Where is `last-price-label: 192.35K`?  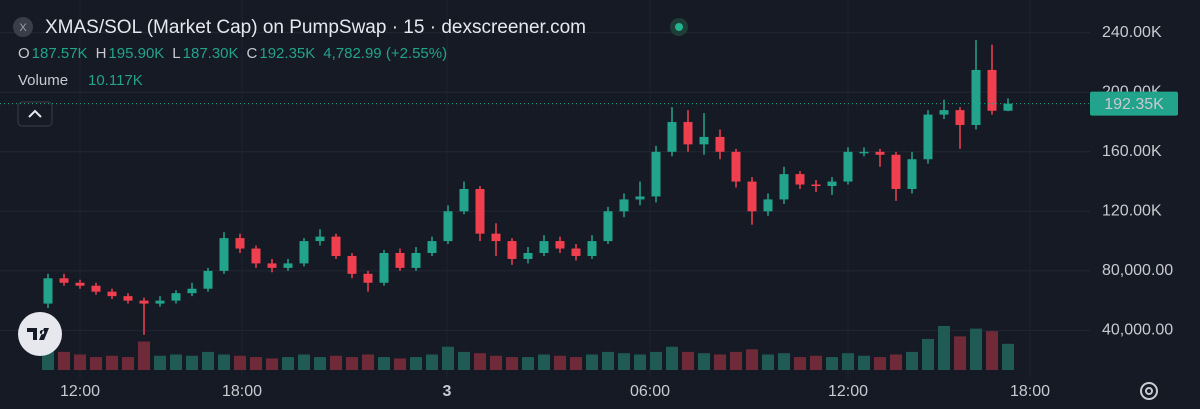
last-price-label: 192.35K is located at coordinates (1134, 104).